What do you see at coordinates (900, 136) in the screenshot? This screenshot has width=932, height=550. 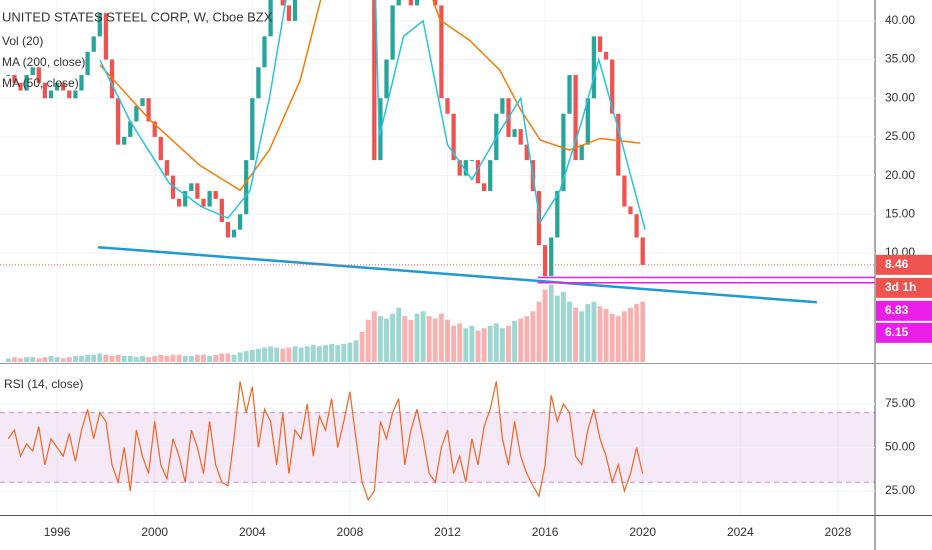 I see `y-tick-label: 25.00` at bounding box center [900, 136].